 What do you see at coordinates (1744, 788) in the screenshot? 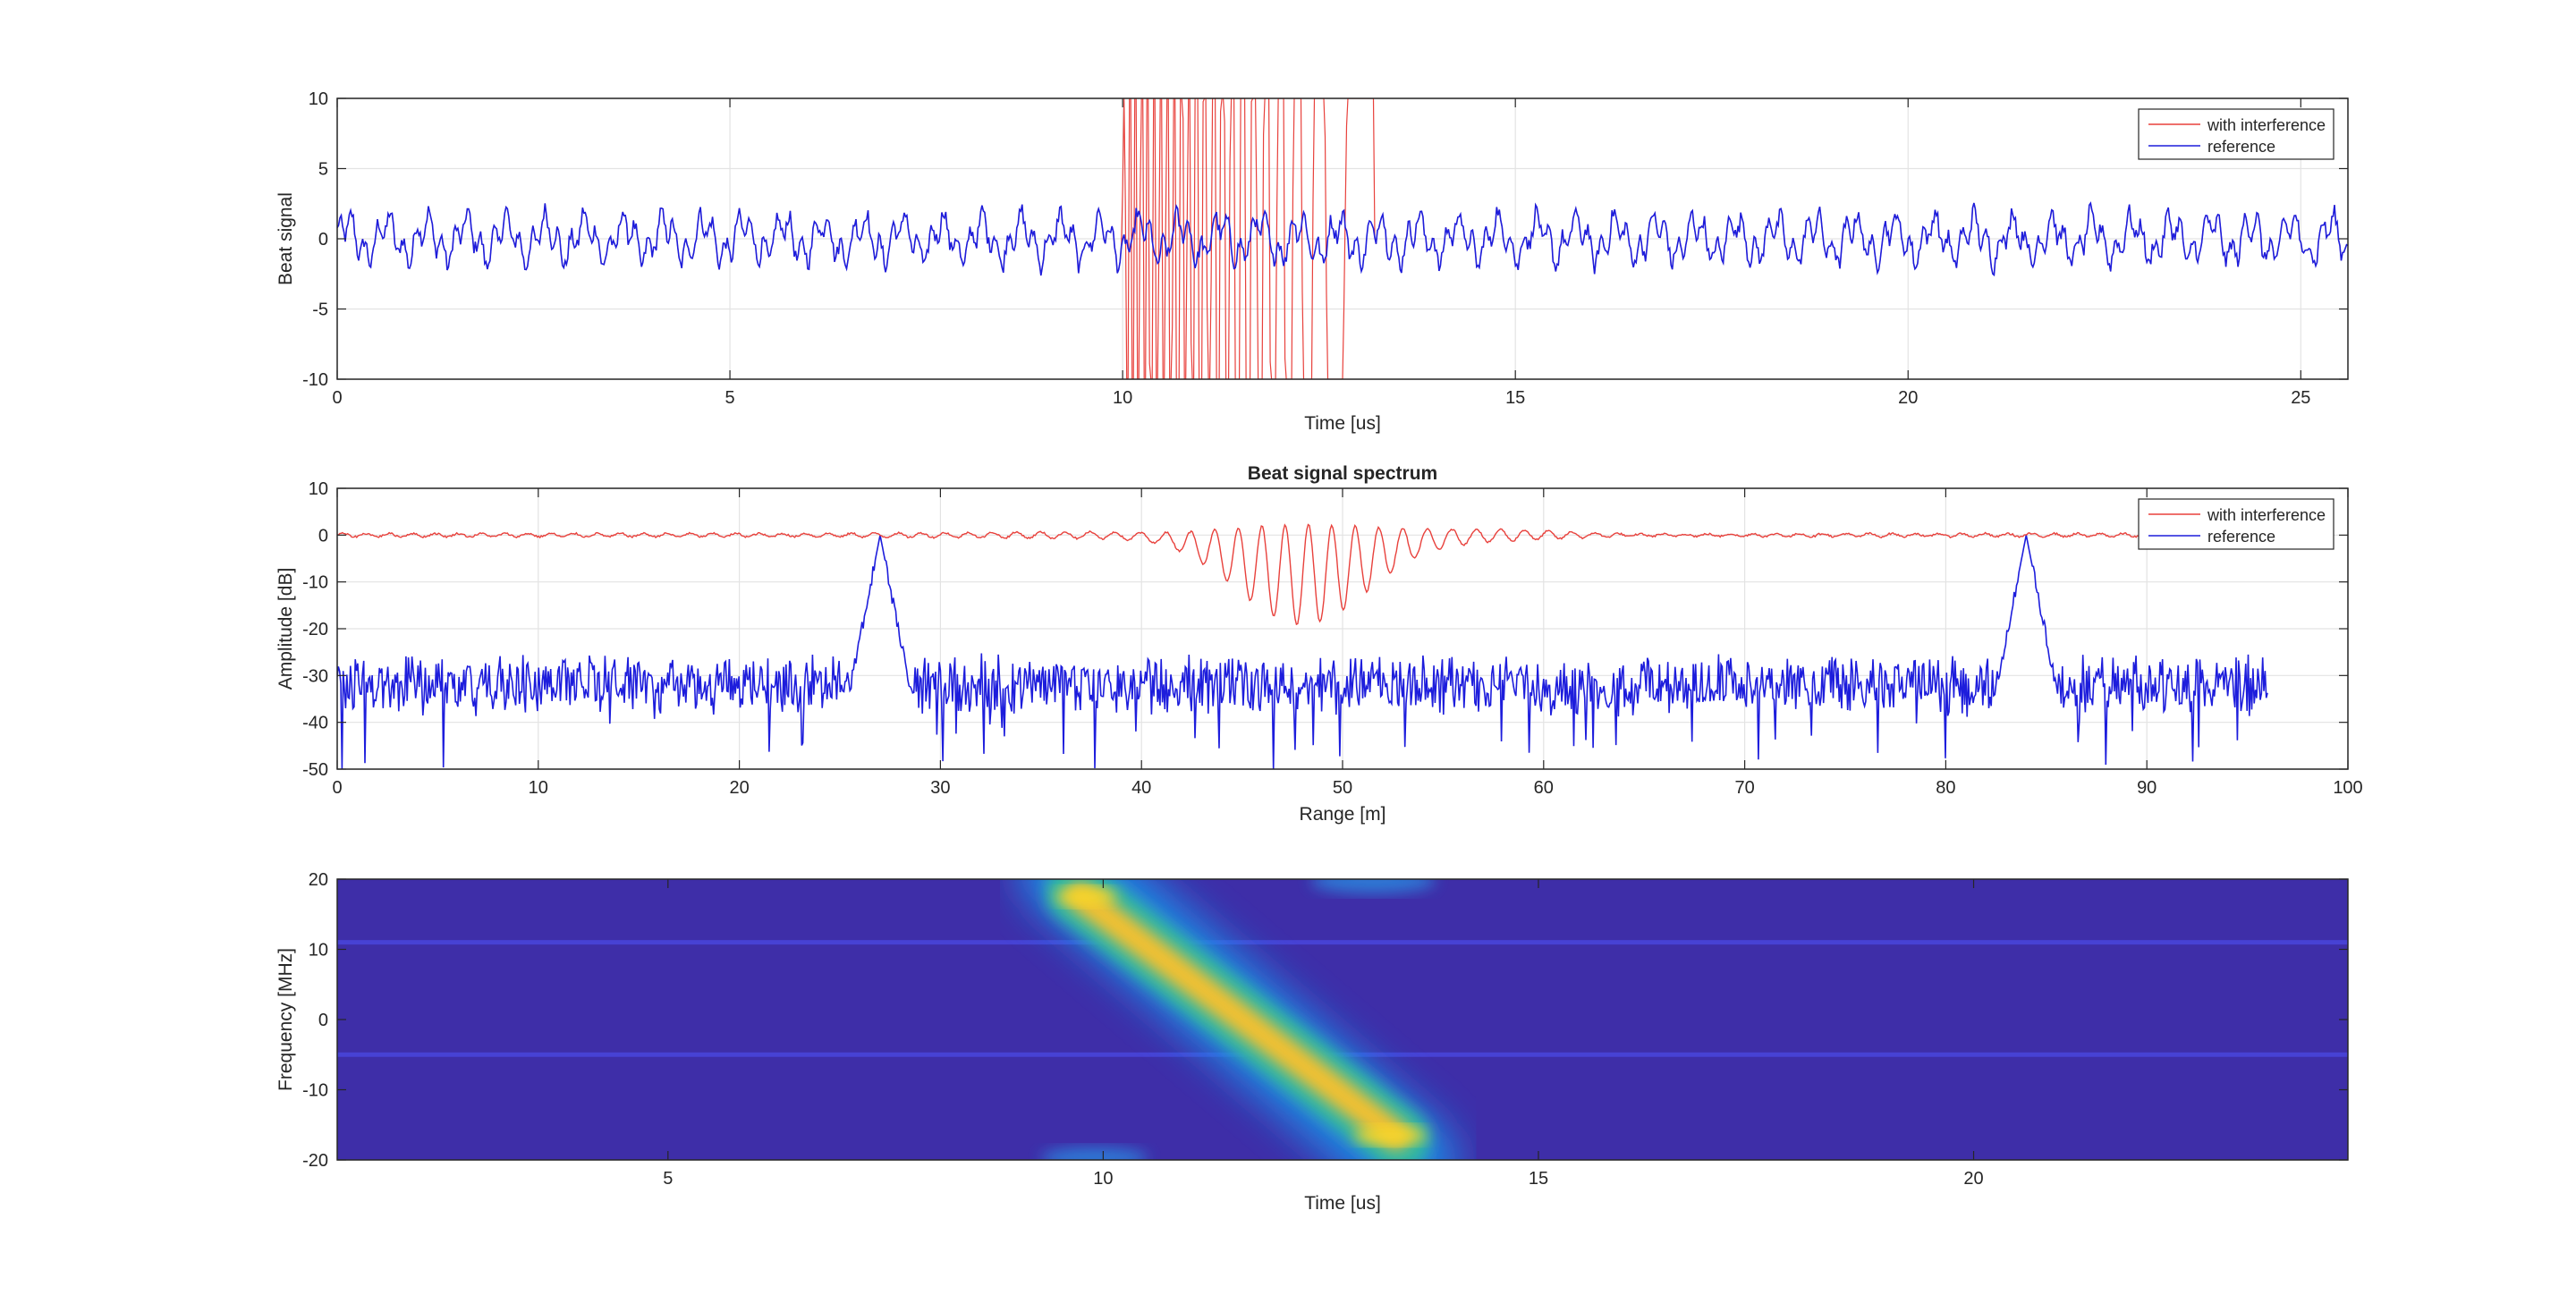
I see `x-tick-label: 70` at bounding box center [1744, 788].